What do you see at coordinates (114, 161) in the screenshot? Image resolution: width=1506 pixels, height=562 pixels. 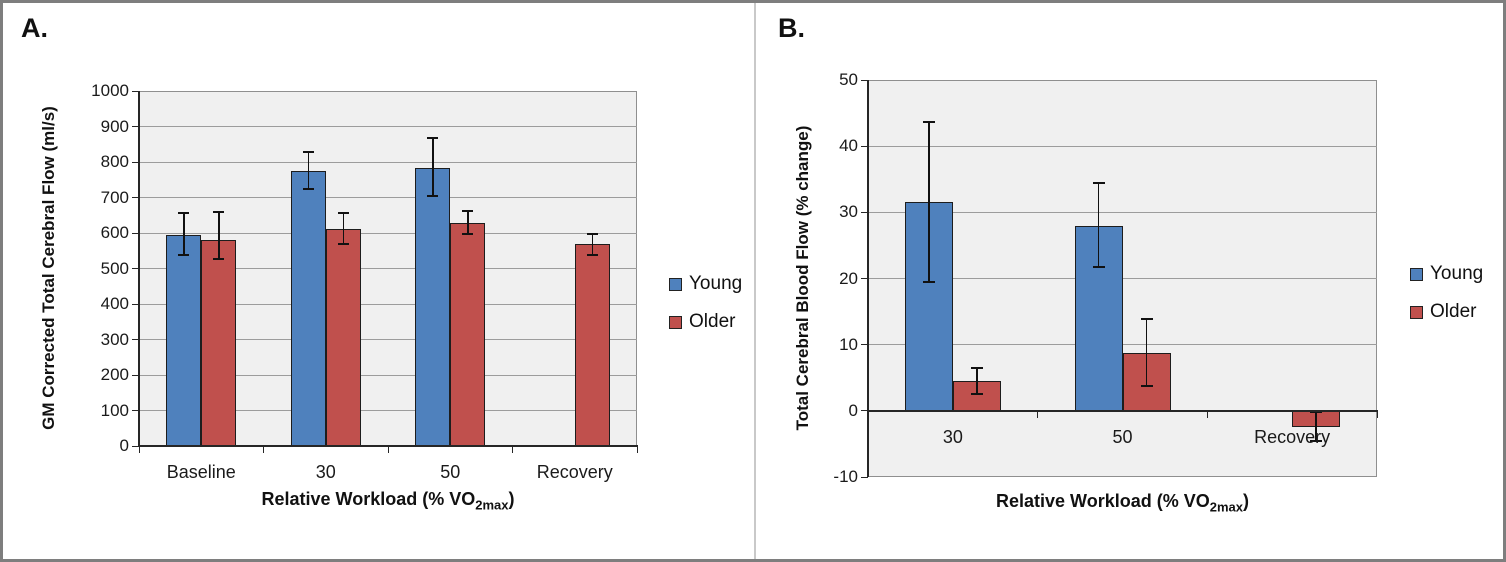 I see `y-tick-label: 800` at bounding box center [114, 161].